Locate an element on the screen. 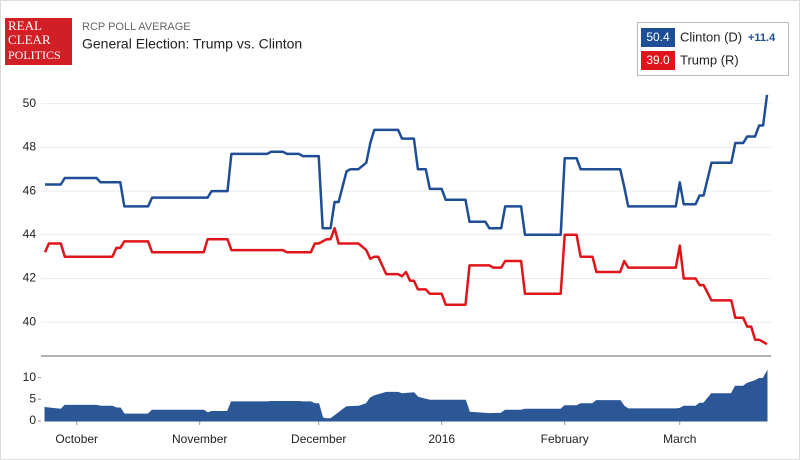 This screenshot has width=800, height=460. legend-value: 39.0 is located at coordinates (658, 60).